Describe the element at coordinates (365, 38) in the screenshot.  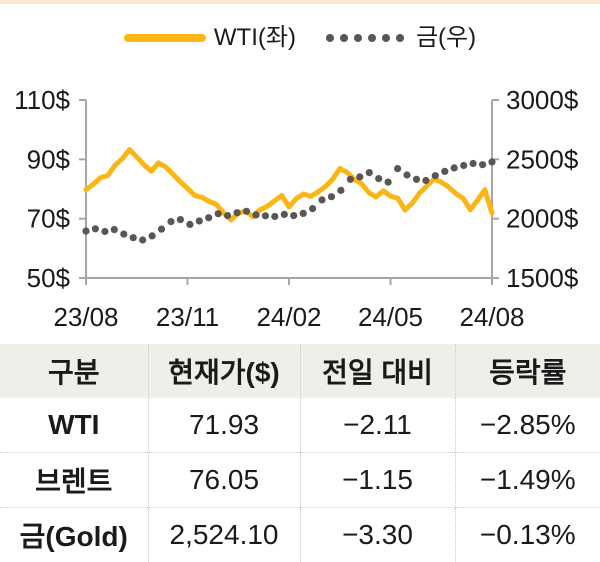
I see `gold-dots-swatch` at that location.